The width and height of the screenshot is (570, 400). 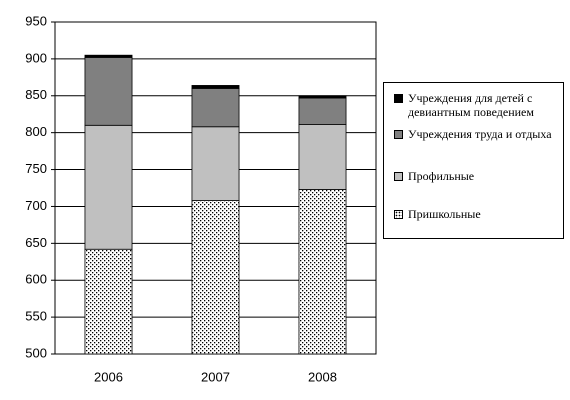 What do you see at coordinates (36, 168) in the screenshot?
I see `y-tick-label: 750` at bounding box center [36, 168].